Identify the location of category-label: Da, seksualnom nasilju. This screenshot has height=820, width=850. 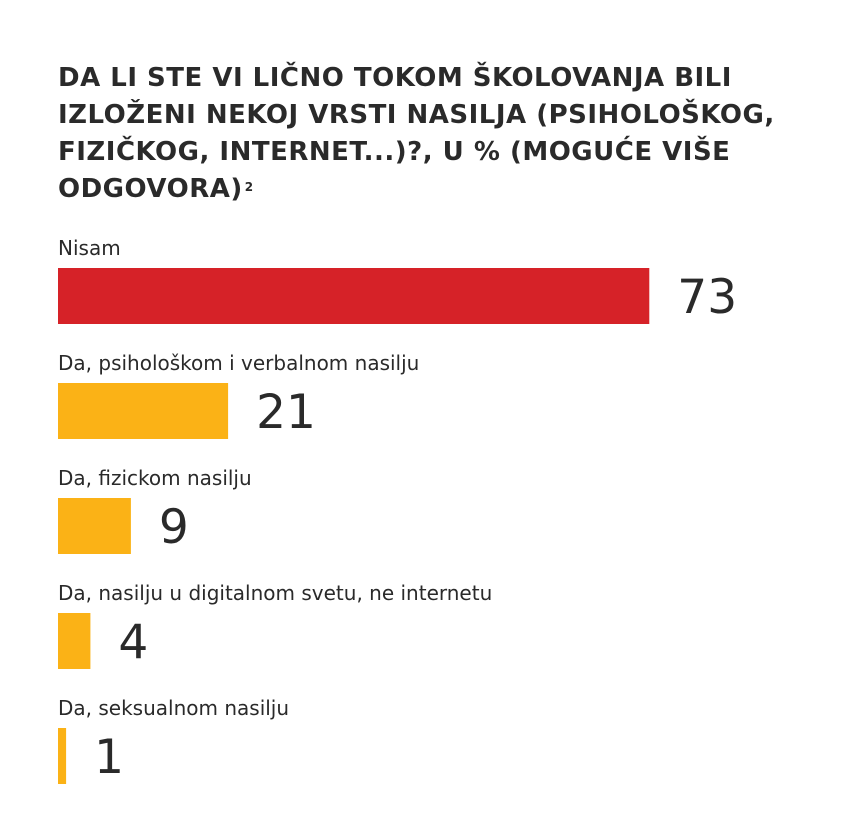
(173, 708).